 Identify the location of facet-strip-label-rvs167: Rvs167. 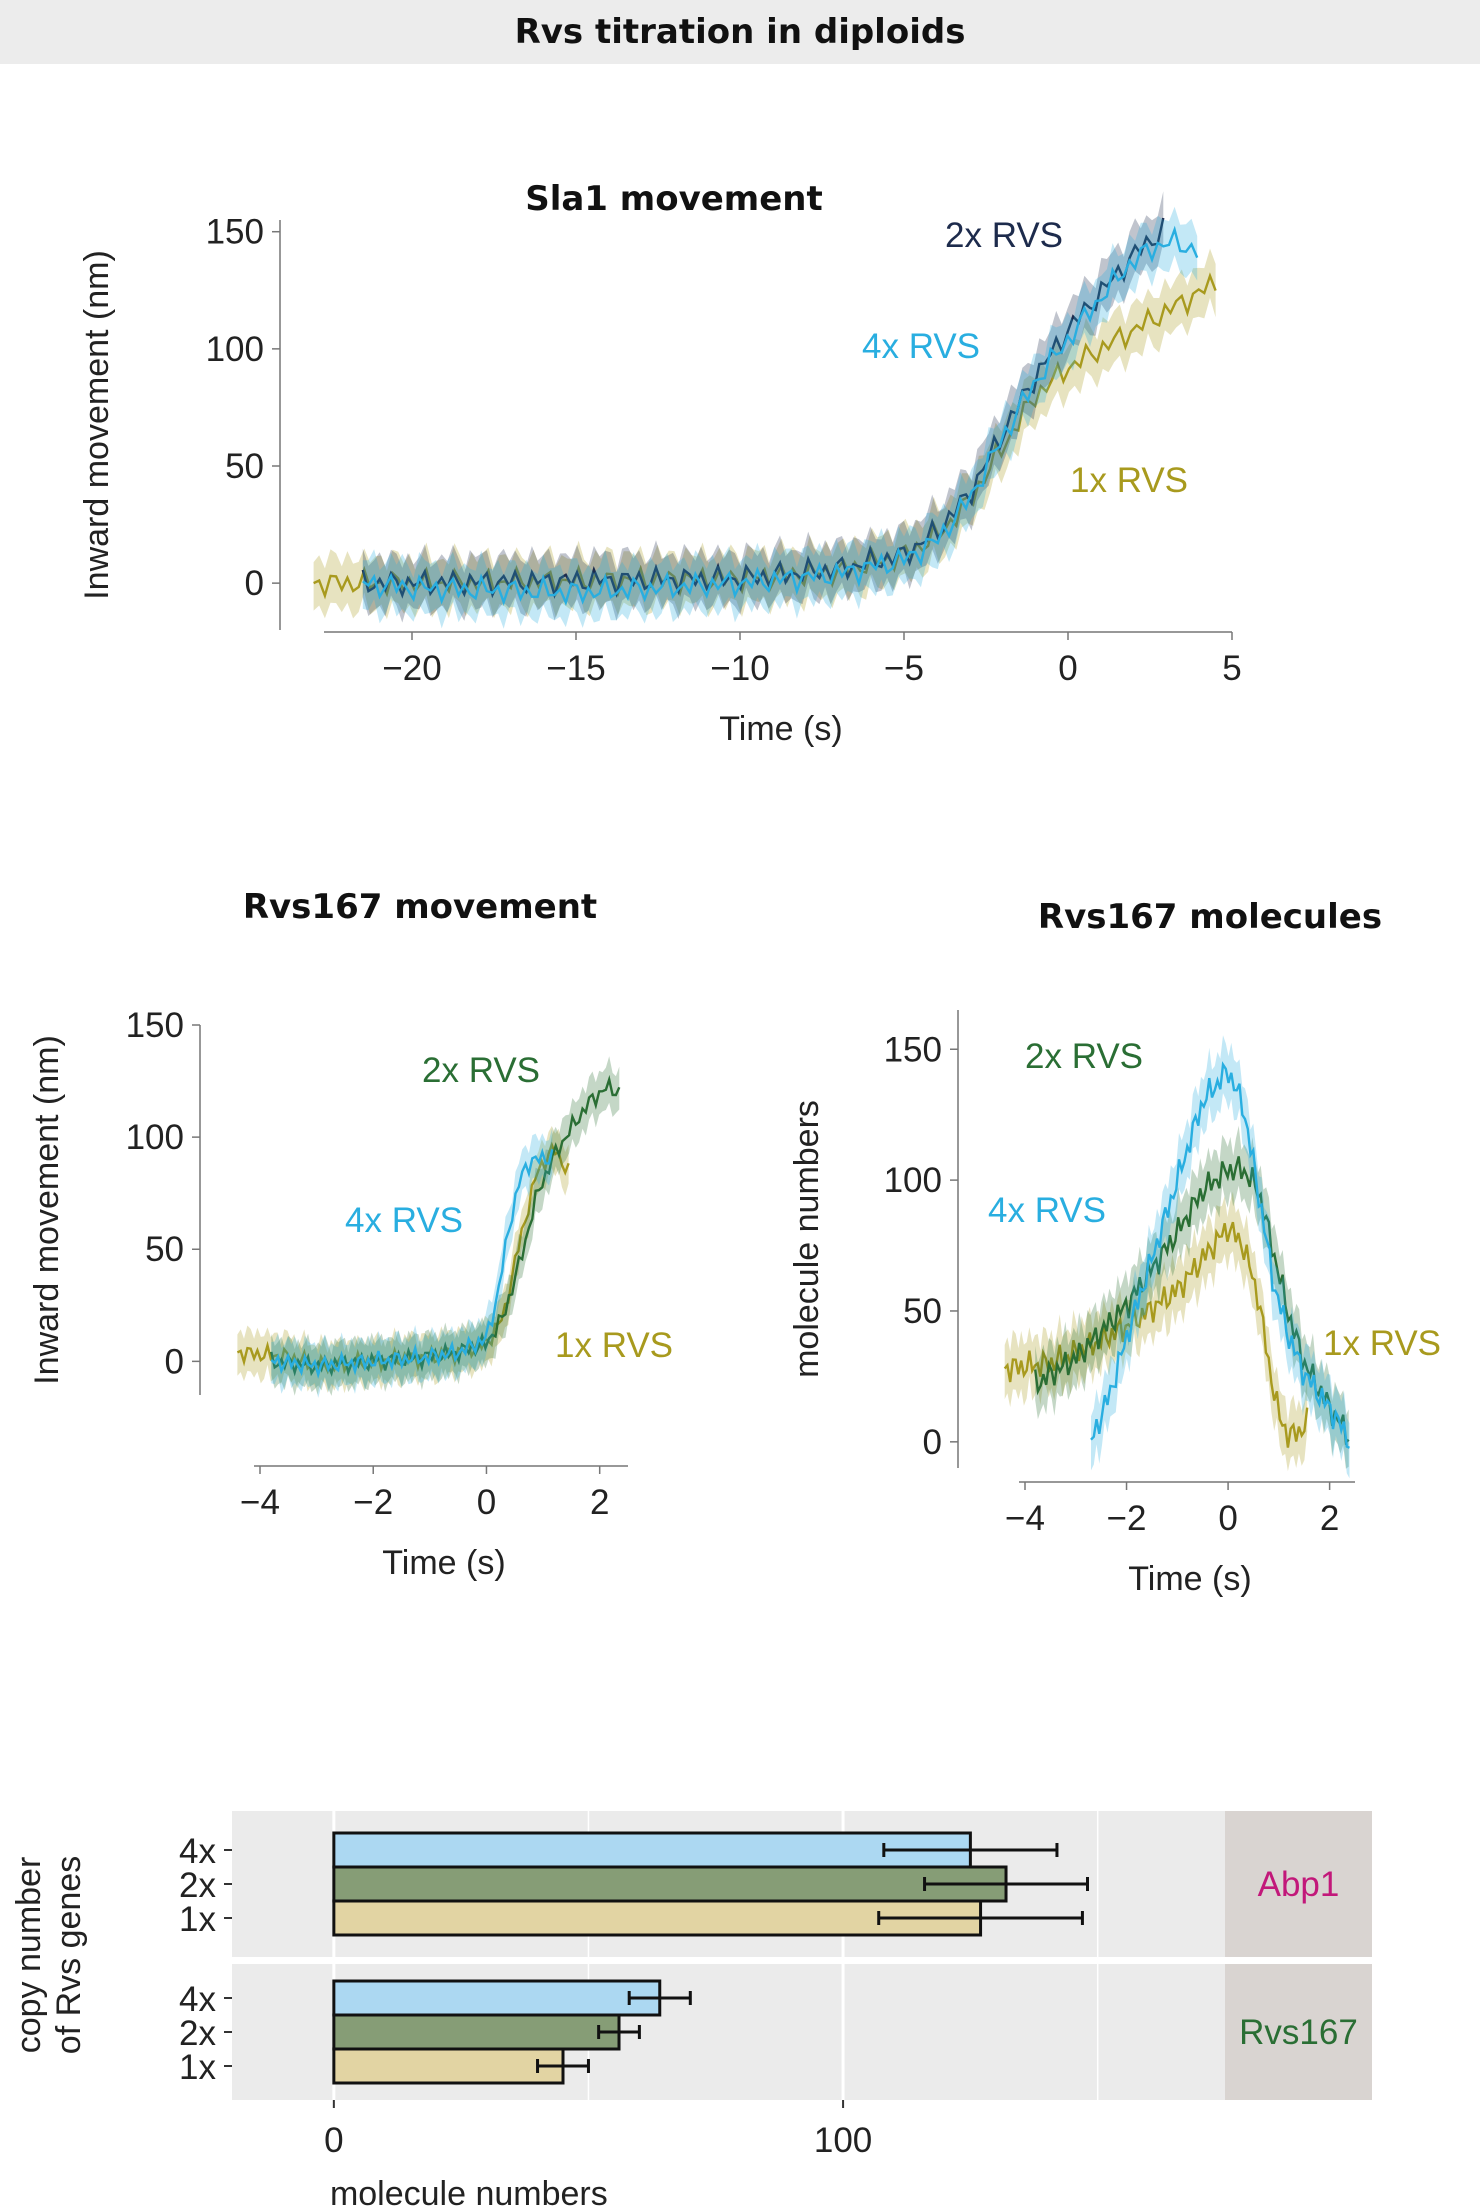
(1298, 2032).